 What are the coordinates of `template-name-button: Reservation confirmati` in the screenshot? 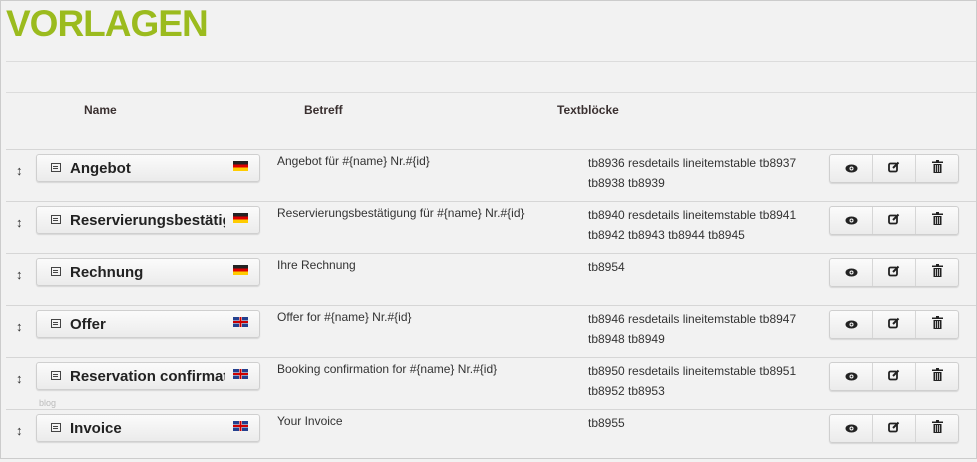 It's located at (148, 376).